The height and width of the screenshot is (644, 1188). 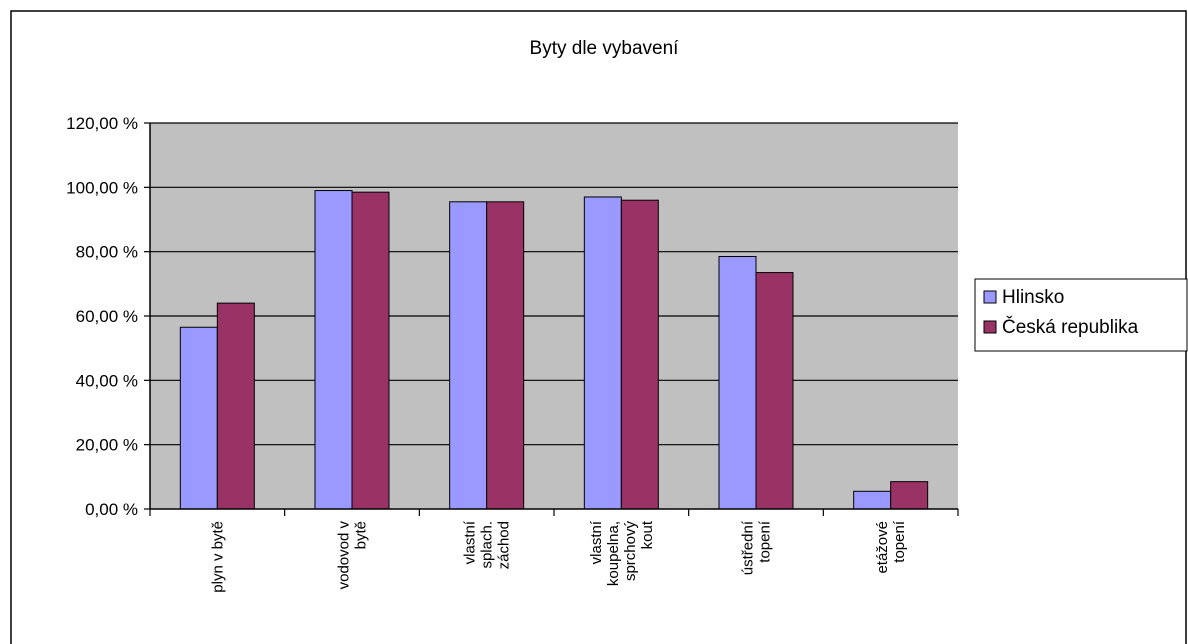 I want to click on y-tick-label: 80,00 %, so click(x=107, y=252).